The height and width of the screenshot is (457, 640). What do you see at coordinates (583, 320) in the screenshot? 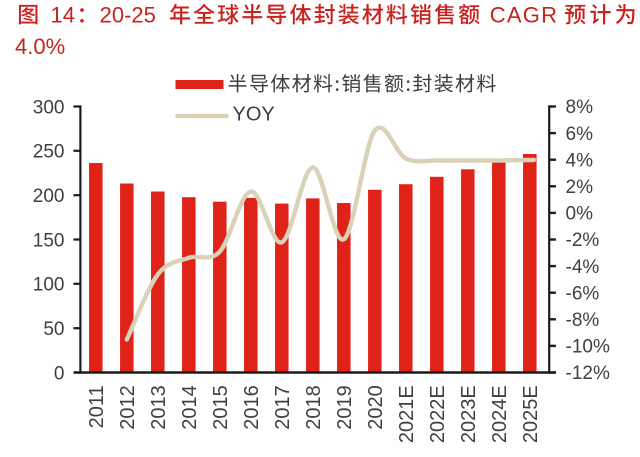
I see `svg-text: -8%` at bounding box center [583, 320].